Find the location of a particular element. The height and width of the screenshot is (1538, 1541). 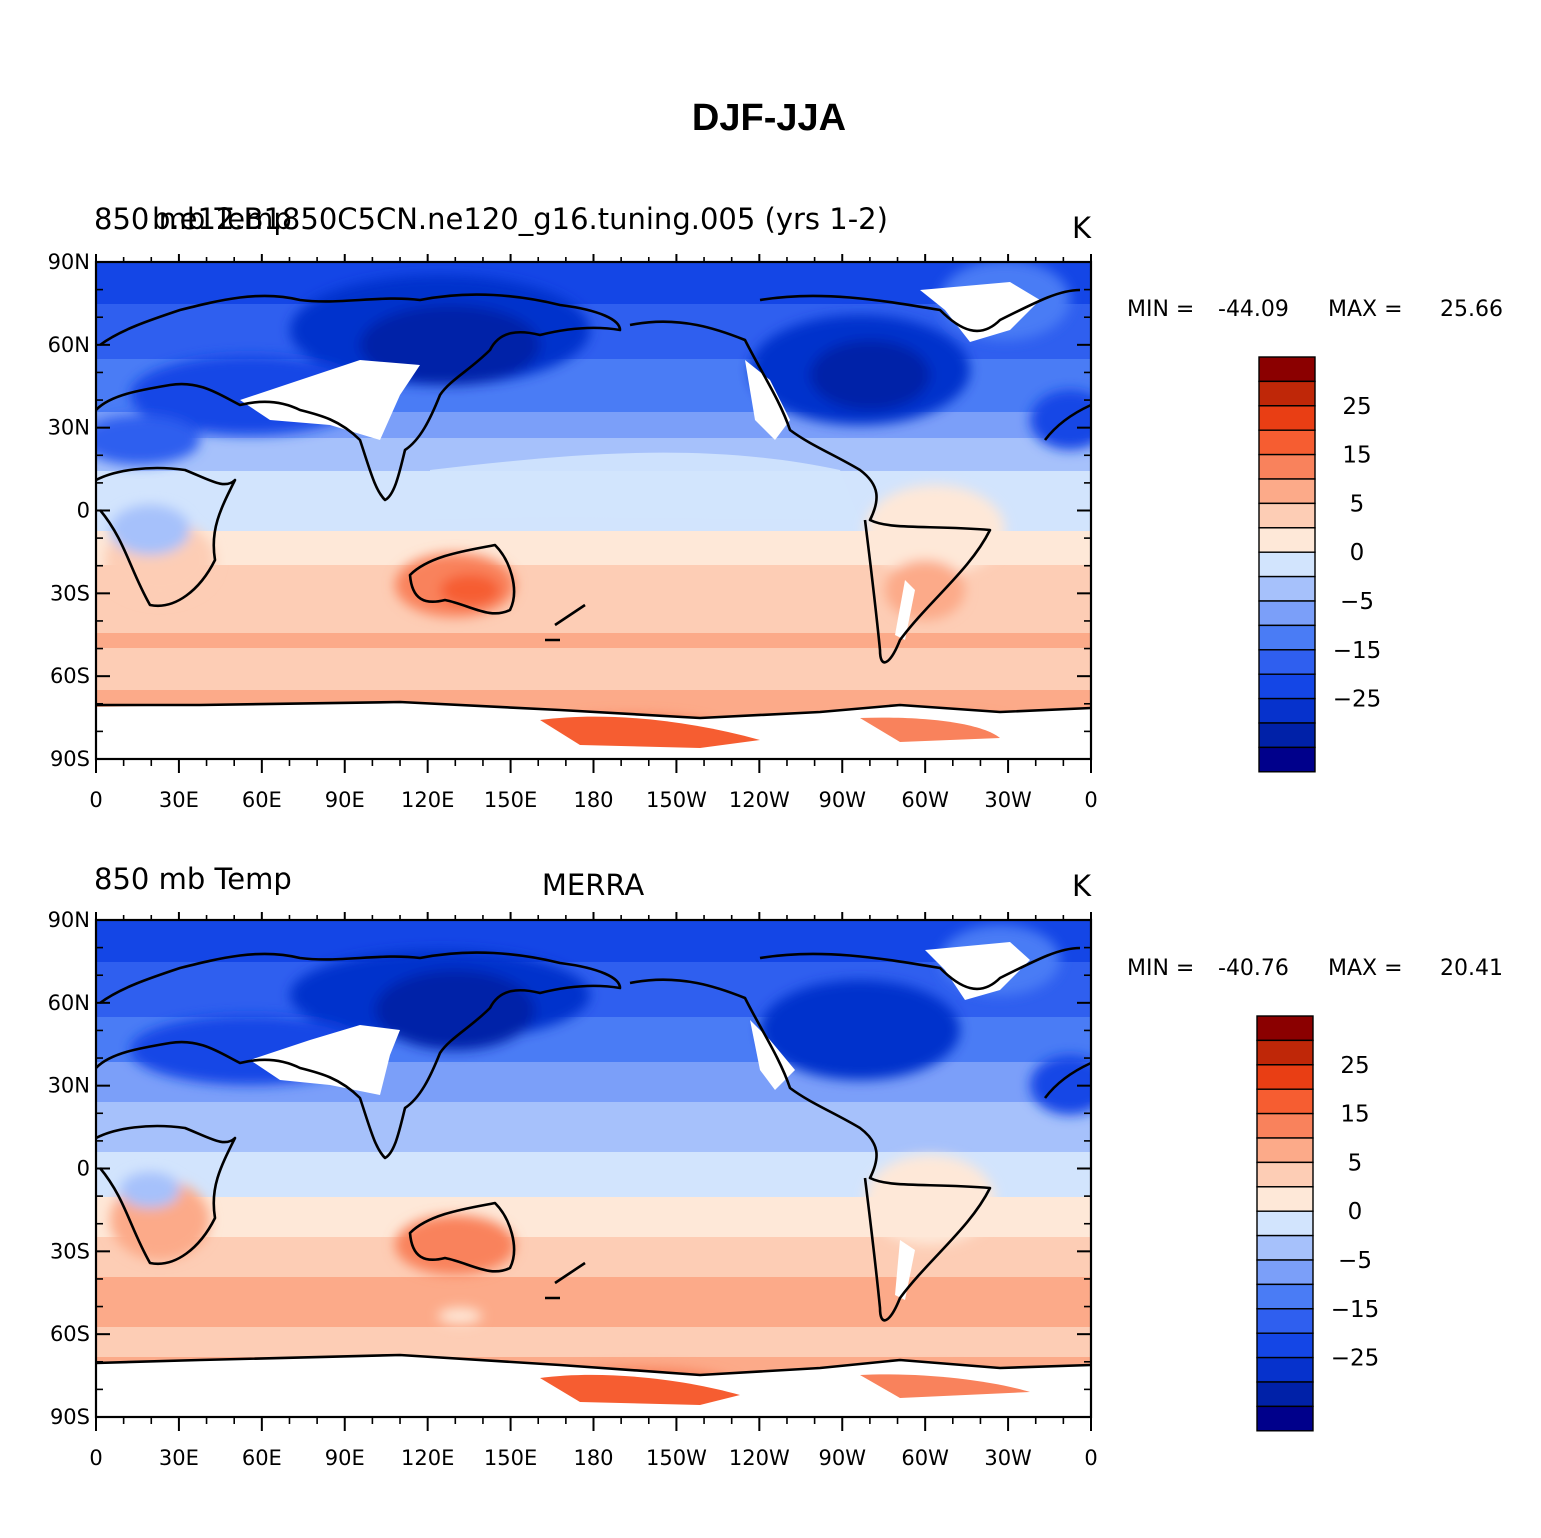

colorbar-label: 0 is located at coordinates (1355, 1212).